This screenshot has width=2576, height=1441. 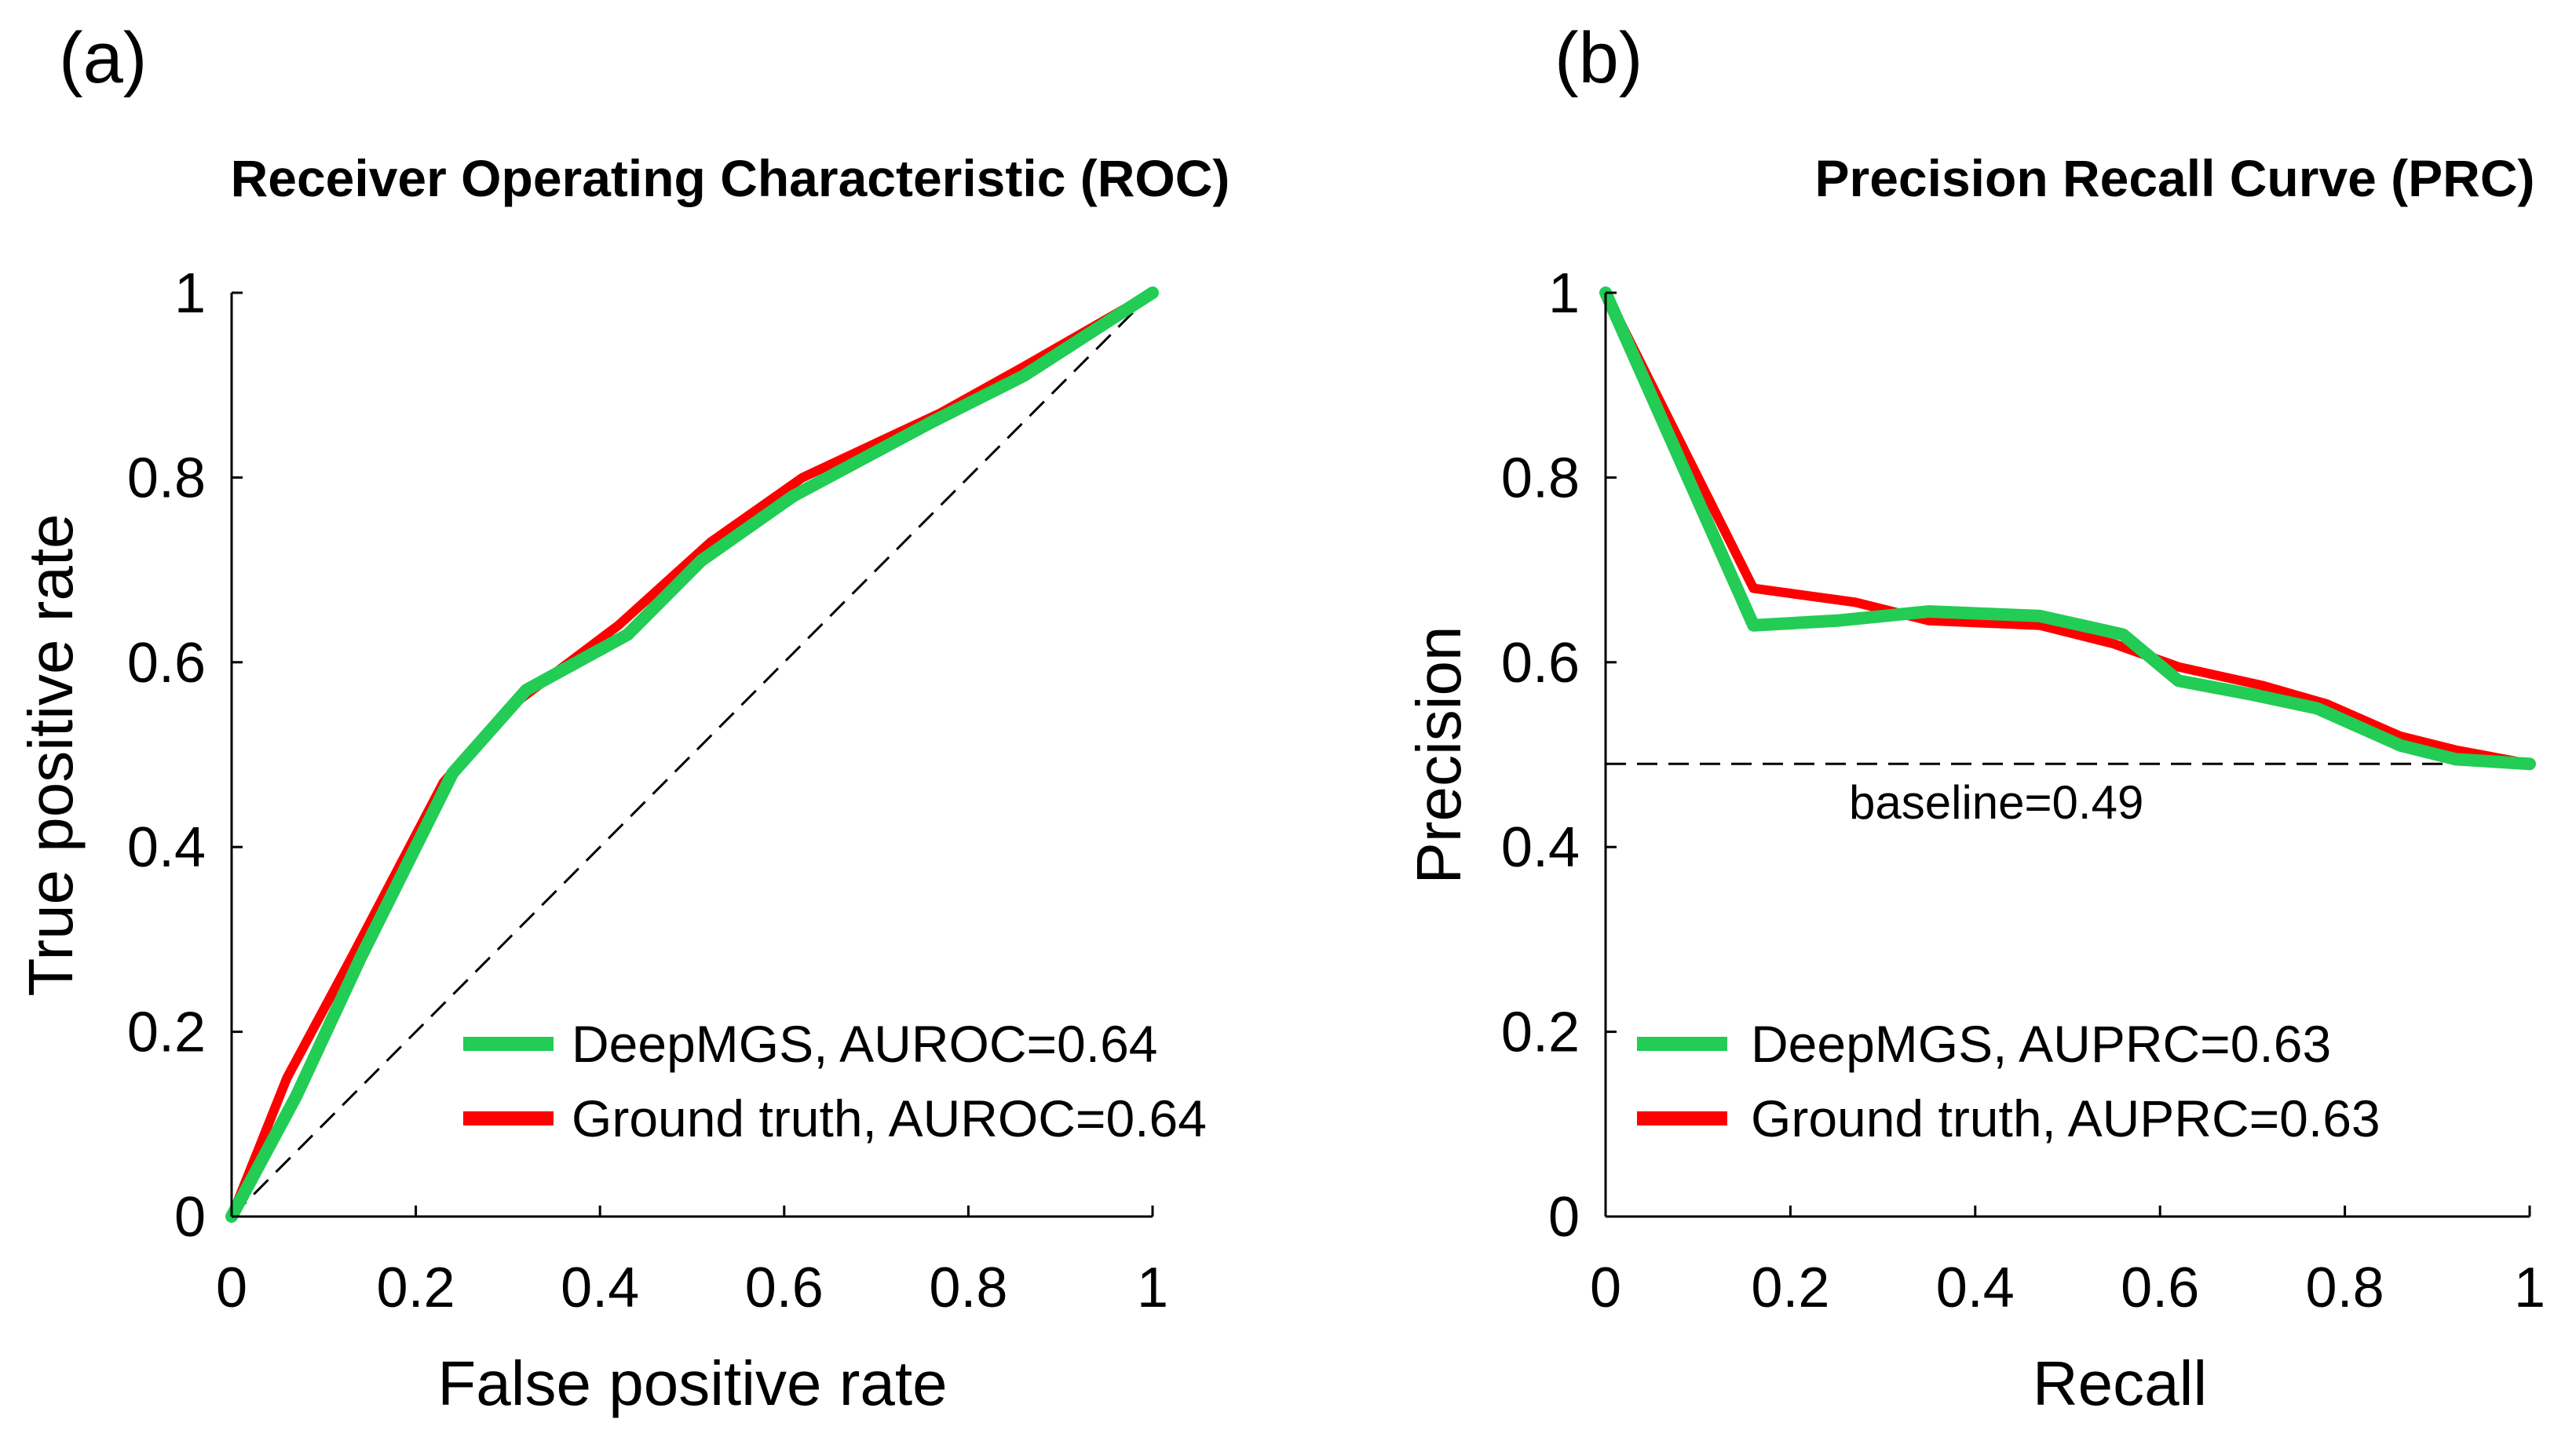 What do you see at coordinates (600, 1288) in the screenshot?
I see `roc-x-tick-label: 0.4` at bounding box center [600, 1288].